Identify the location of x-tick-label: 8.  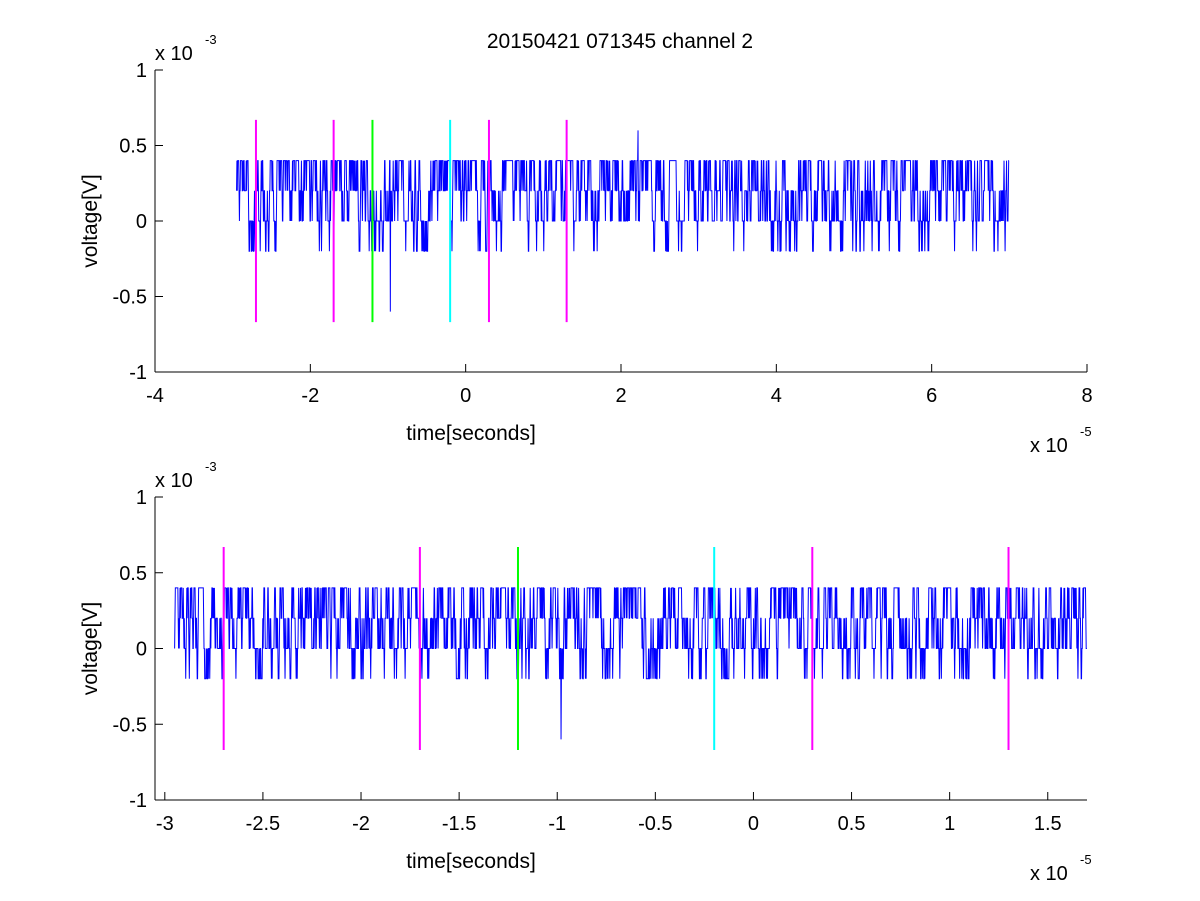
(1086, 396).